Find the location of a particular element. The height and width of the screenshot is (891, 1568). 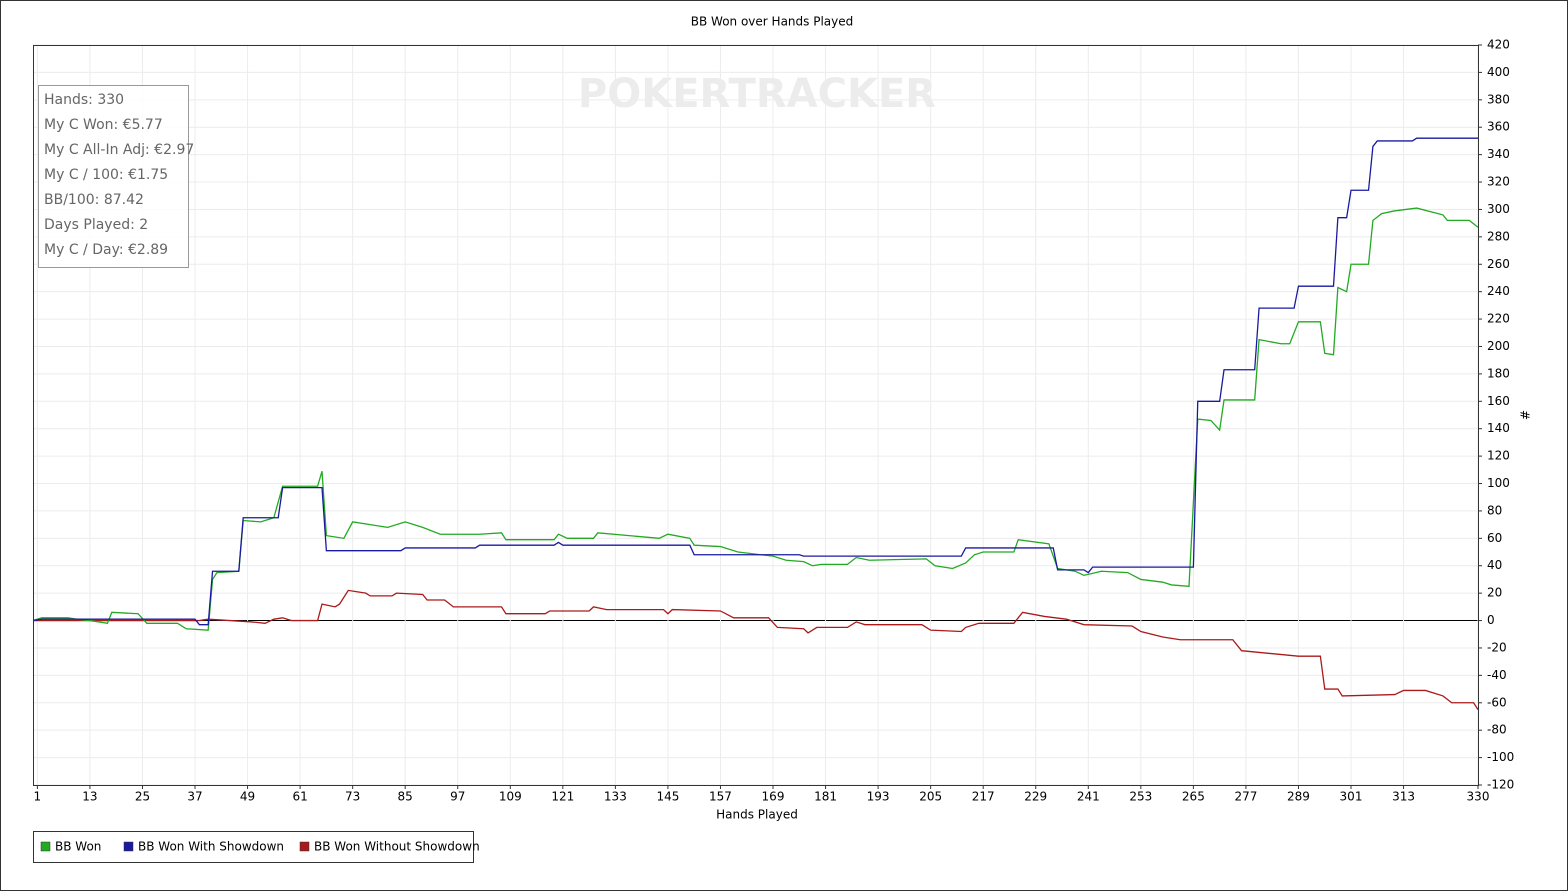

x-tick-label: 193 is located at coordinates (878, 797).